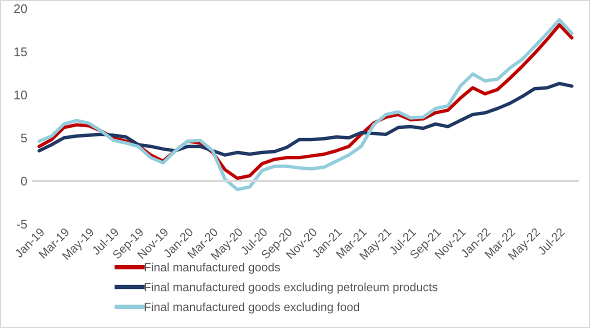 Image resolution: width=590 pixels, height=328 pixels. What do you see at coordinates (252, 308) in the screenshot?
I see `legend-label: Final manufactured goods excluding food` at bounding box center [252, 308].